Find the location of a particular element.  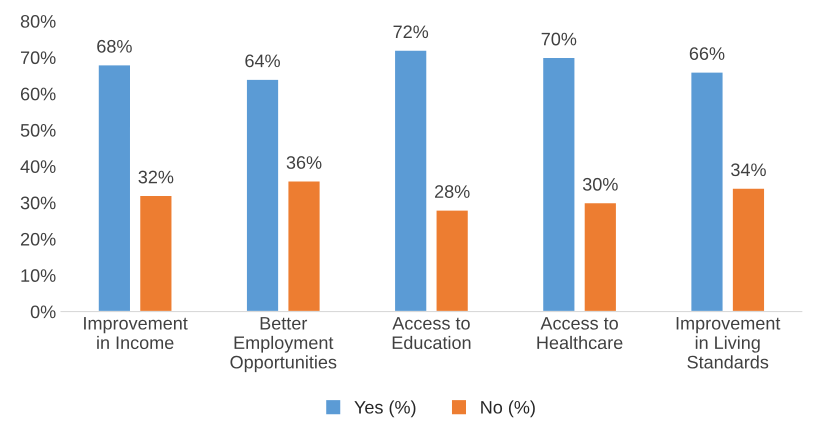

data-label: 64% is located at coordinates (262, 61).